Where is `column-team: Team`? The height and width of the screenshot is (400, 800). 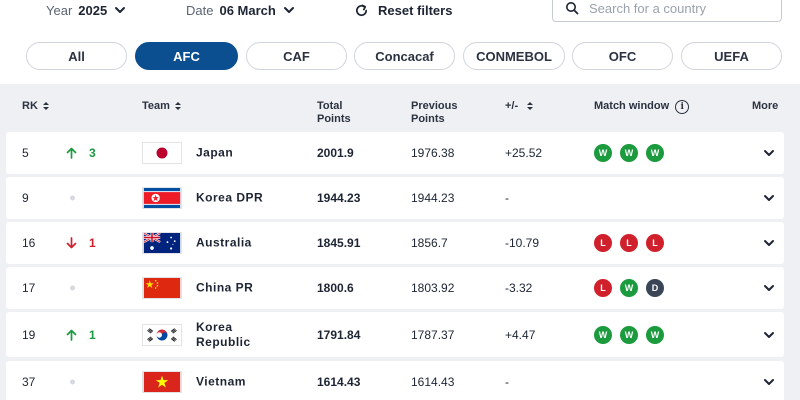 column-team: Team is located at coordinates (162, 106).